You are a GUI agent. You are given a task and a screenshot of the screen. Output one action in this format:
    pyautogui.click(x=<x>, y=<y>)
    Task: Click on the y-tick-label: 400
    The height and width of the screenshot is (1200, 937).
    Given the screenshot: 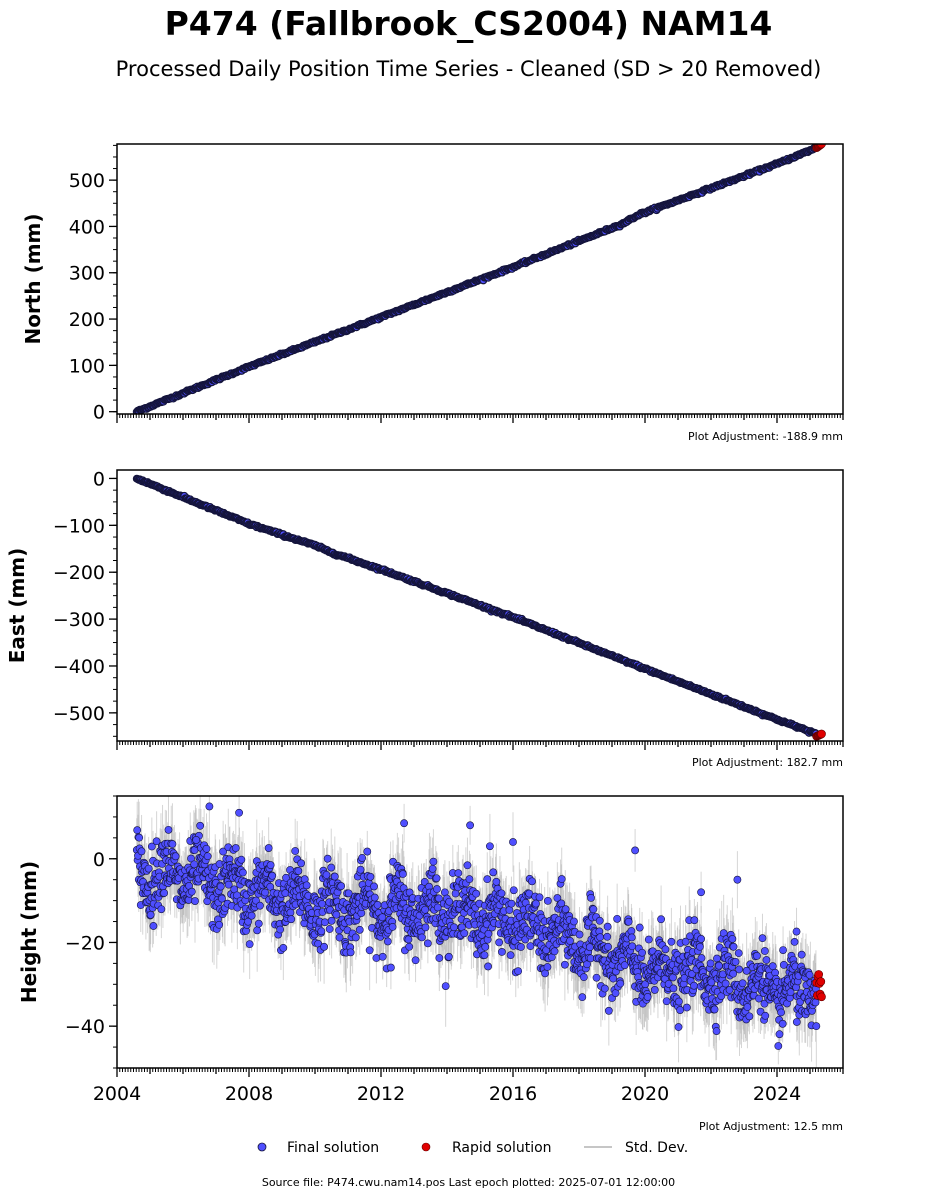 What is the action you would take?
    pyautogui.click(x=87, y=227)
    